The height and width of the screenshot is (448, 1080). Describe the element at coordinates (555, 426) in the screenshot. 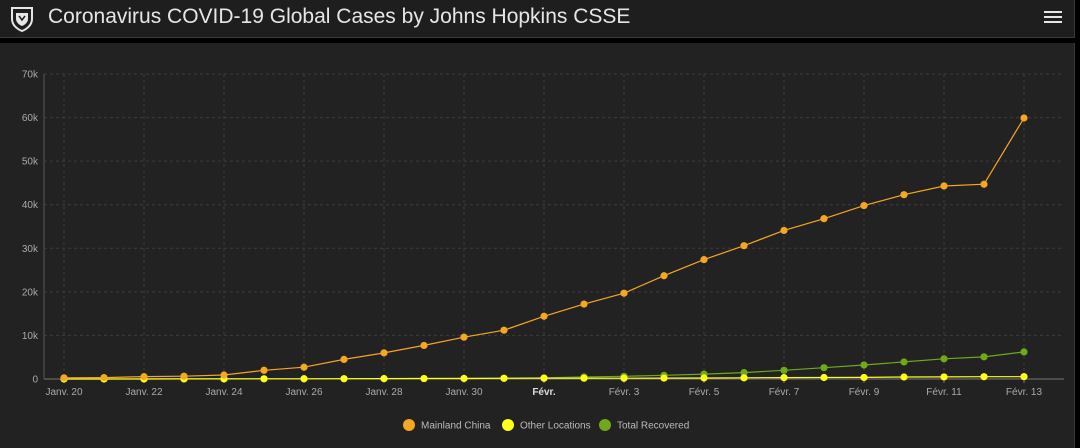

I see `legend-label: Other Locations` at that location.